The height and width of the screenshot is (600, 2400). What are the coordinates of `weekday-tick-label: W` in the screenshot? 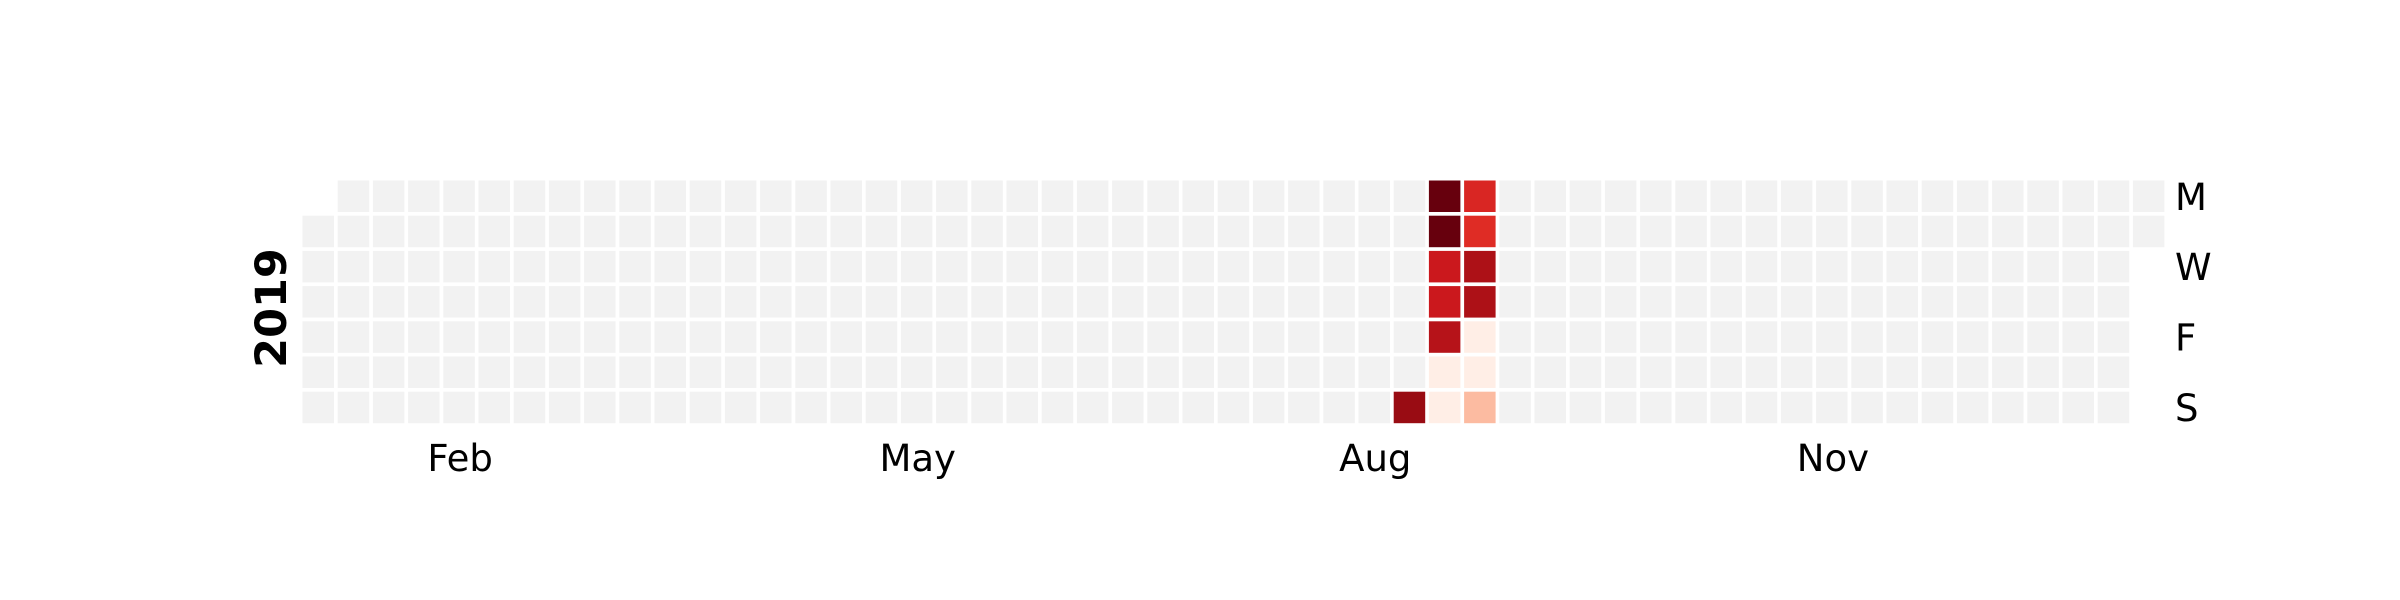 It's located at (2193, 267).